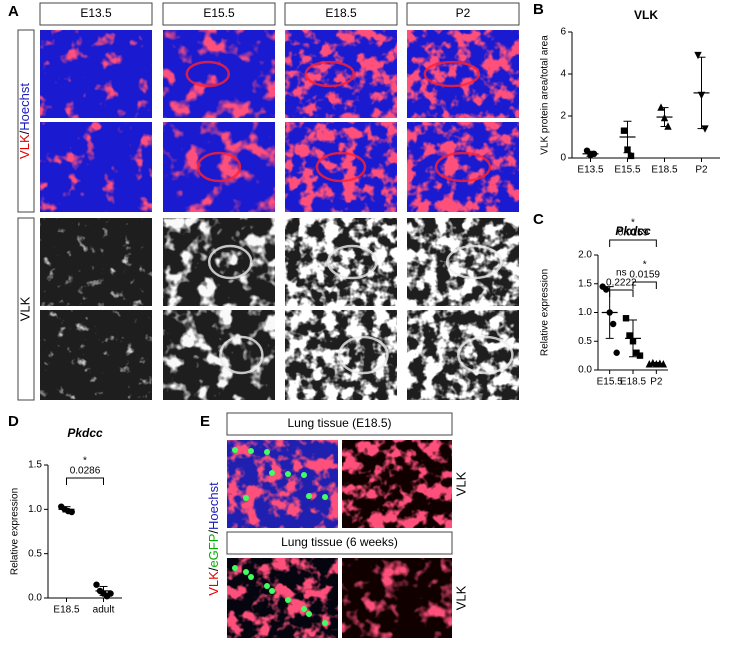  Describe the element at coordinates (205, 421) in the screenshot. I see `panel-label: E` at that location.